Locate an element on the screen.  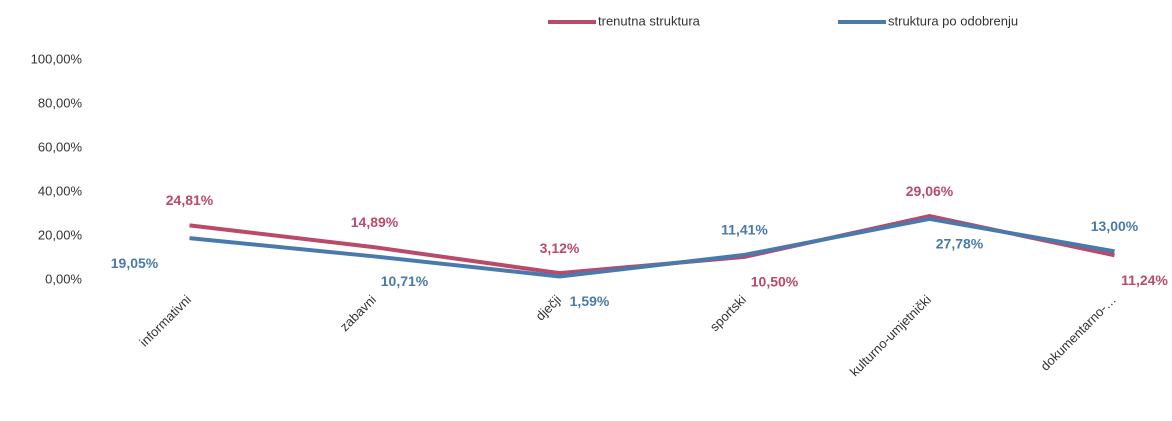
value-label: 3,12% is located at coordinates (560, 248).